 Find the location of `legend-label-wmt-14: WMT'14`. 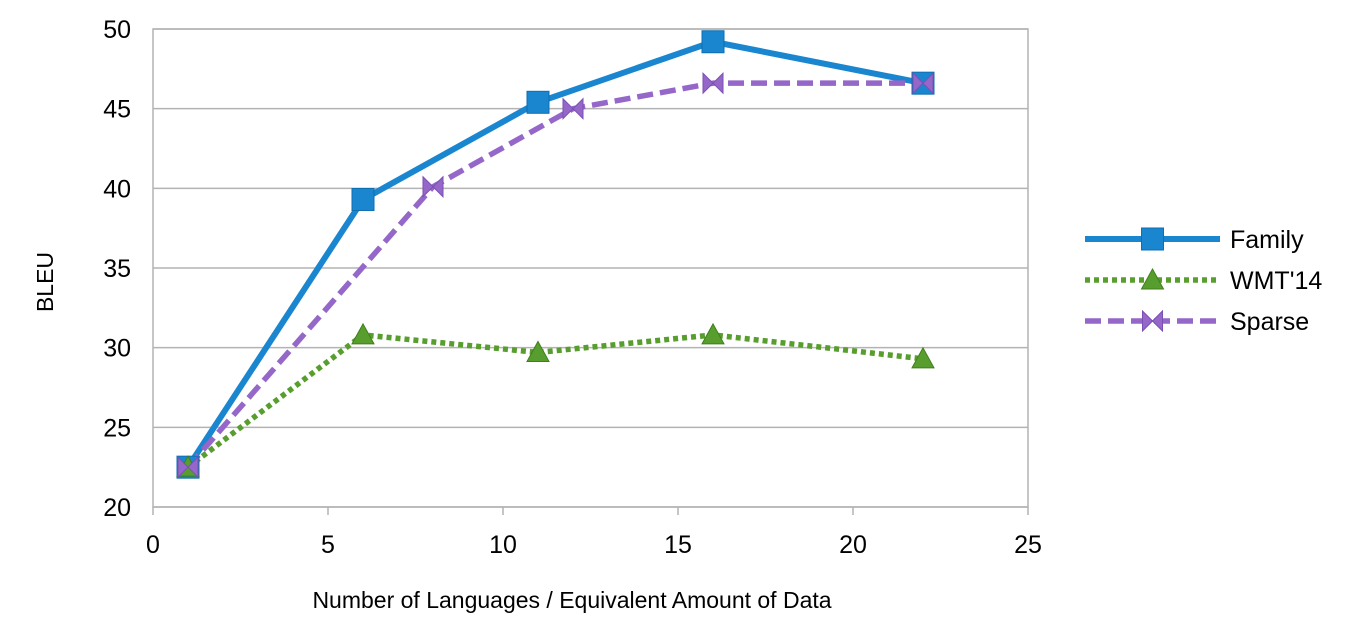

legend-label-wmt-14: WMT'14 is located at coordinates (1276, 281).